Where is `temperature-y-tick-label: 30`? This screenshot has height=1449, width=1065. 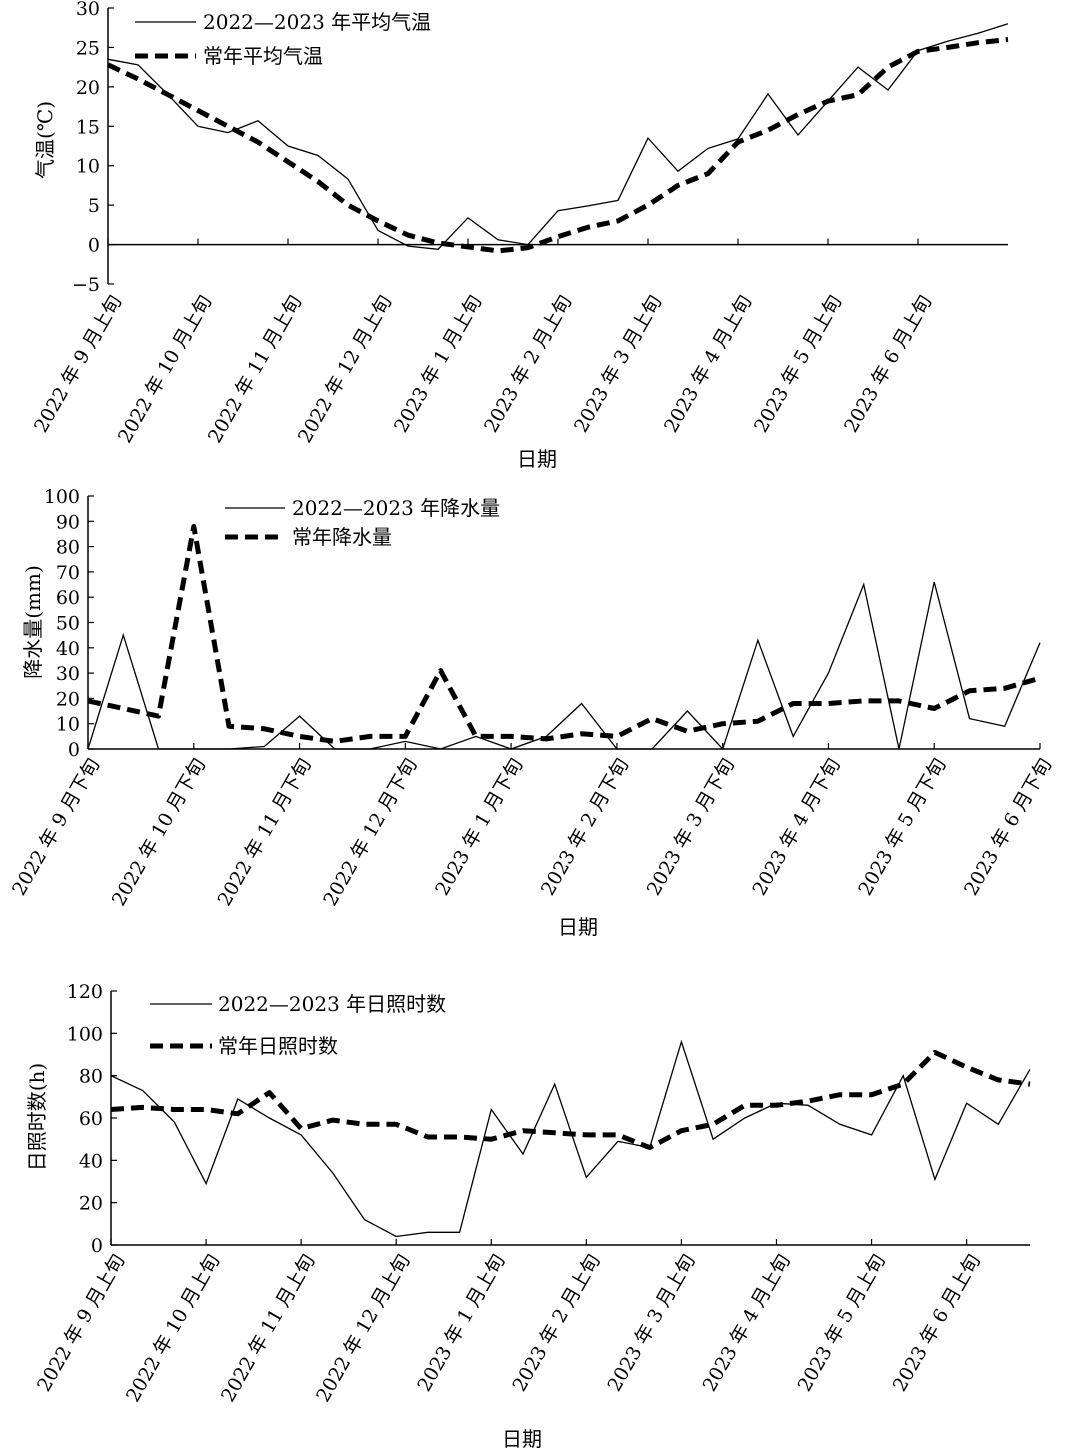
temperature-y-tick-label: 30 is located at coordinates (88, 10).